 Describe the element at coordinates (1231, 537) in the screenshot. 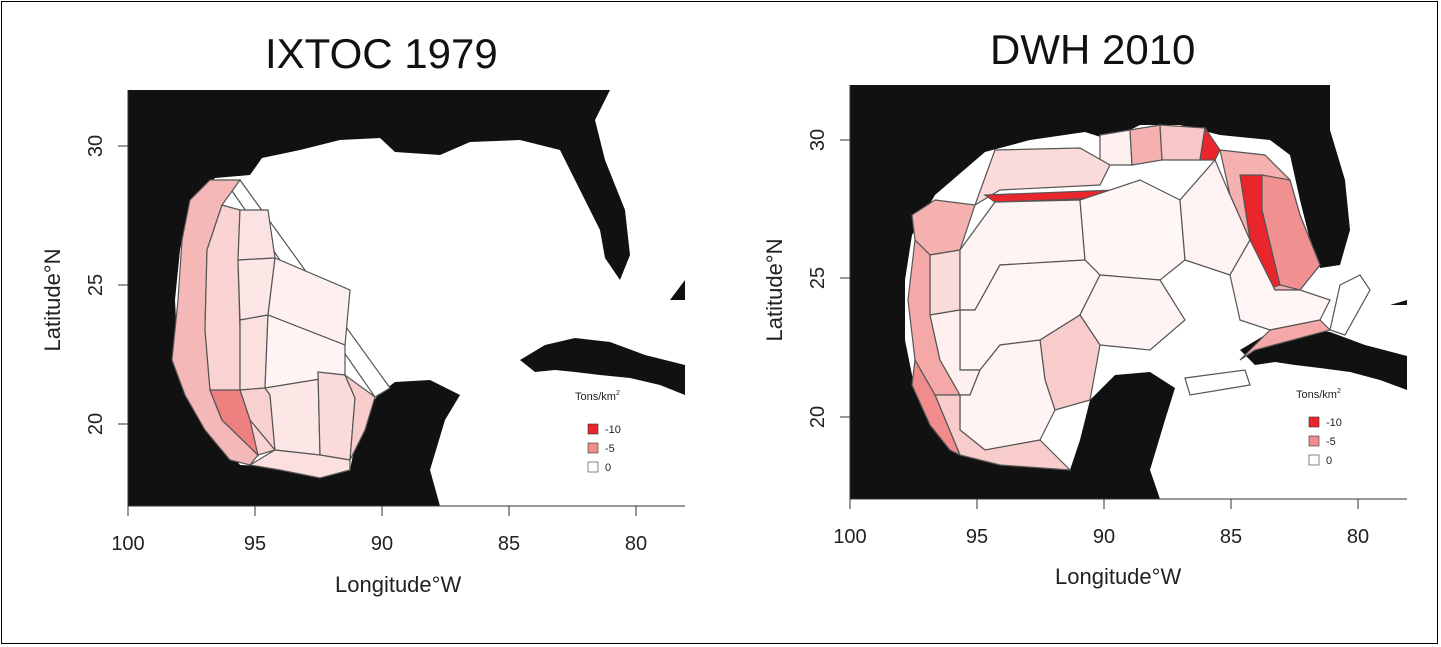

I see `right-x-tick-label: 85` at that location.